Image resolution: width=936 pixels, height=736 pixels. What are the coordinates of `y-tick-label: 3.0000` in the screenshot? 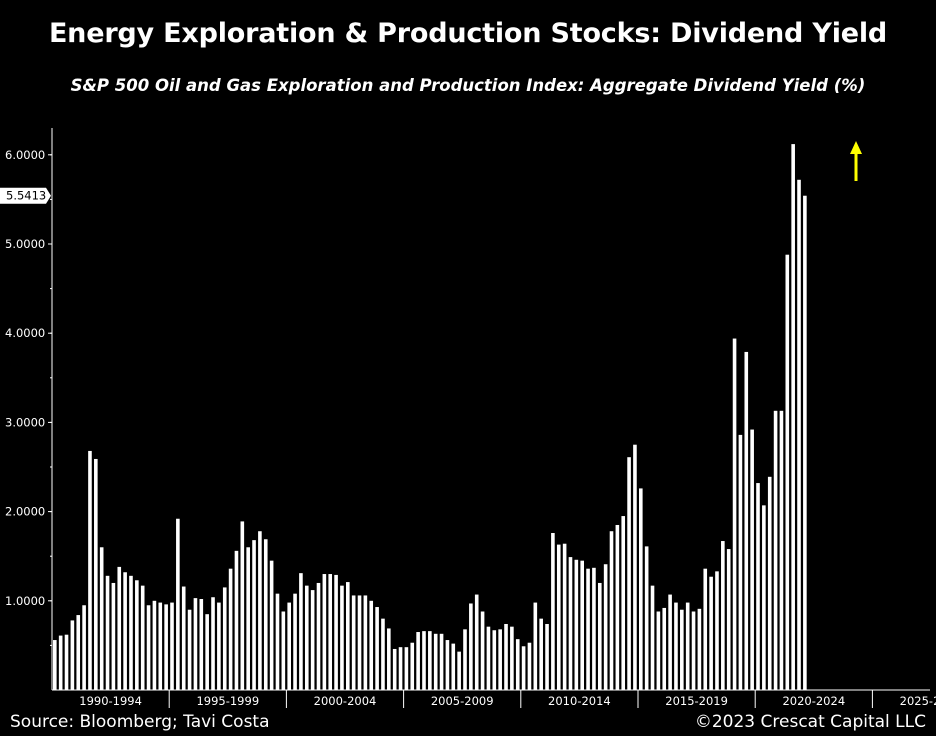 It's located at (25, 422).